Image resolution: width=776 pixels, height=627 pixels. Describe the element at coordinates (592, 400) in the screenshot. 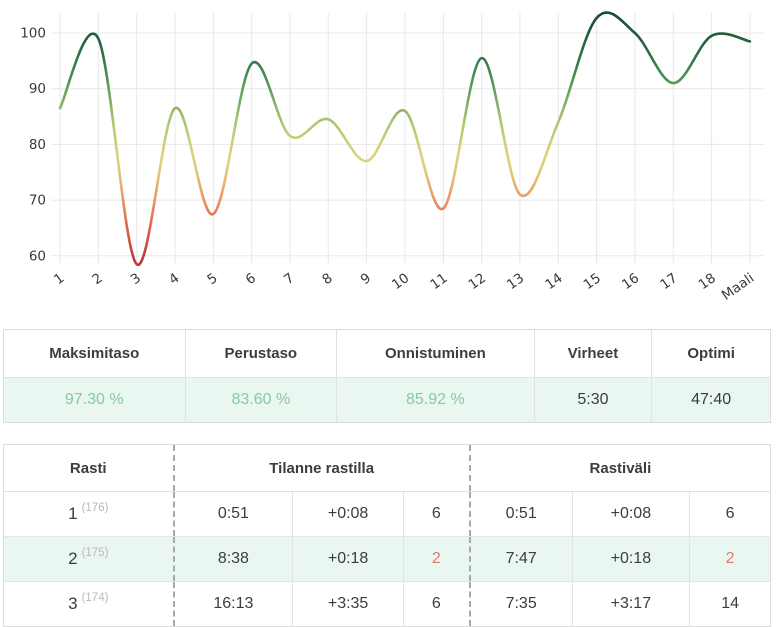

I see `summary-value-virheet: 5:30` at that location.